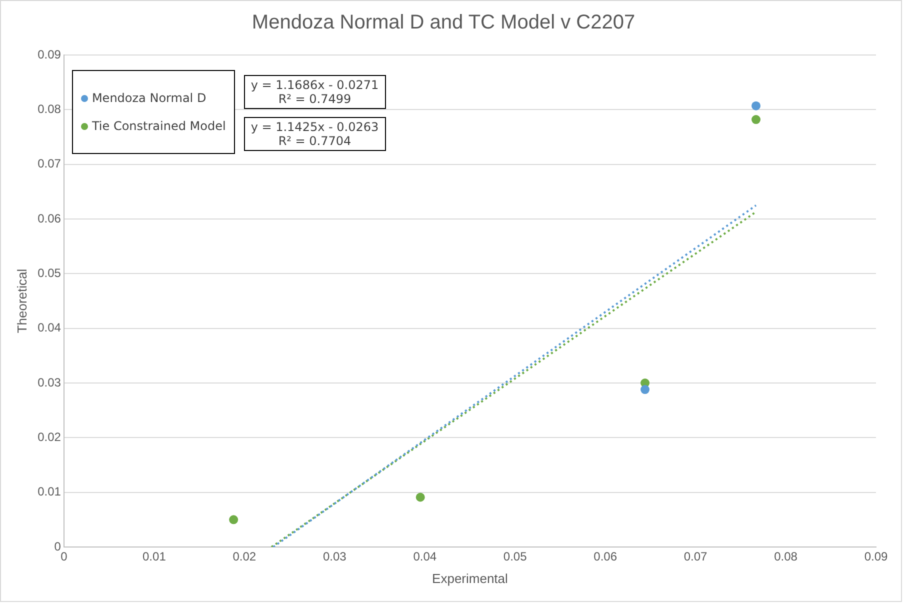  I want to click on x-axis-title: Experimental, so click(470, 578).